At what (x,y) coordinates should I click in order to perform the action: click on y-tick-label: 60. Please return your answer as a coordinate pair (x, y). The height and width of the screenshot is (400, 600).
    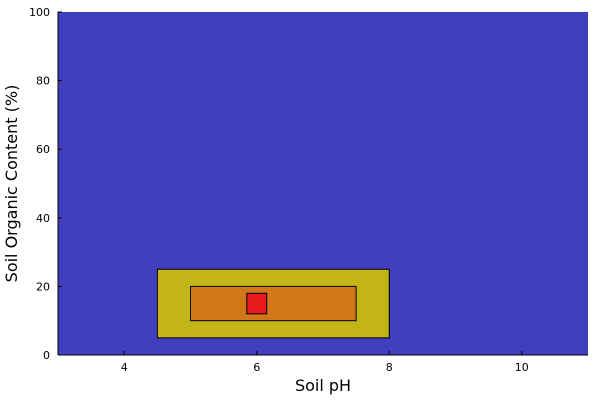
    Looking at the image, I should click on (43, 149).